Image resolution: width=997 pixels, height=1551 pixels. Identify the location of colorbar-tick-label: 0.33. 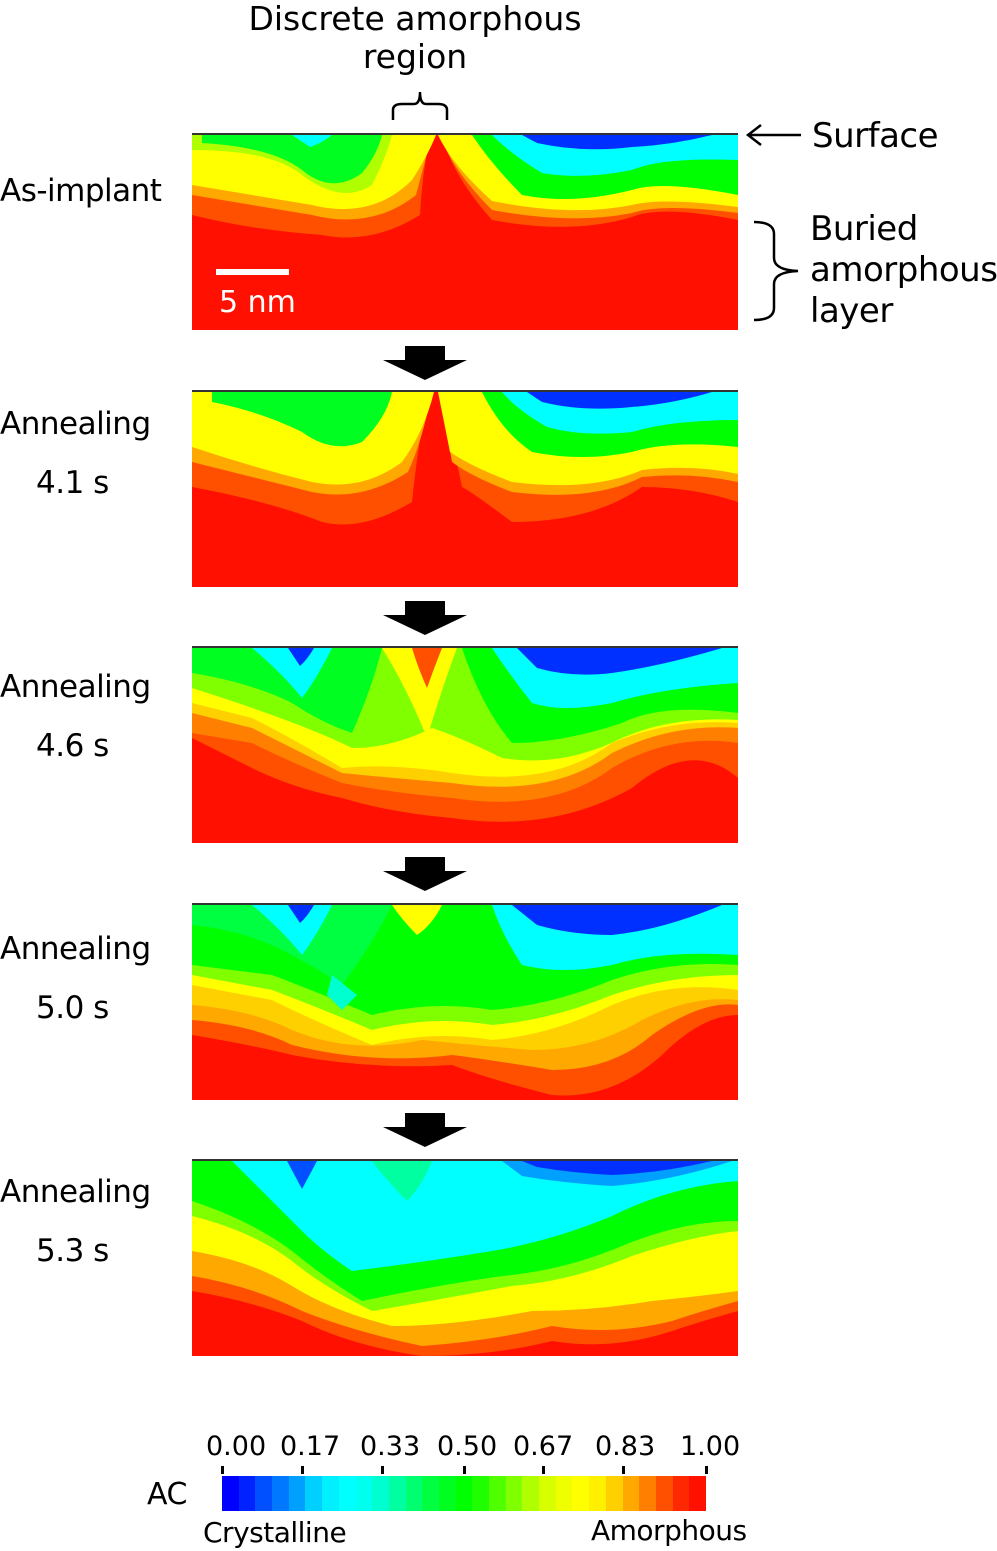
(390, 1446).